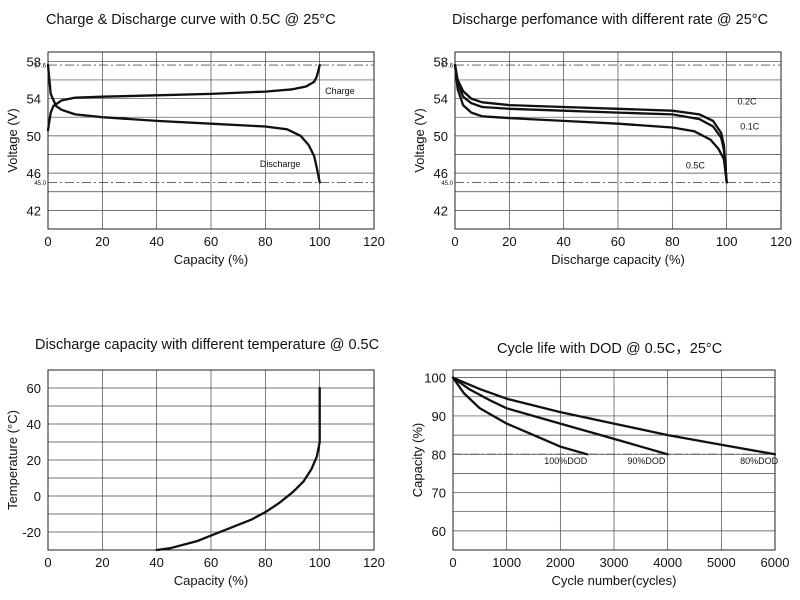  Describe the element at coordinates (452, 562) in the screenshot. I see `chart-4-x-tick-label: 0` at that location.